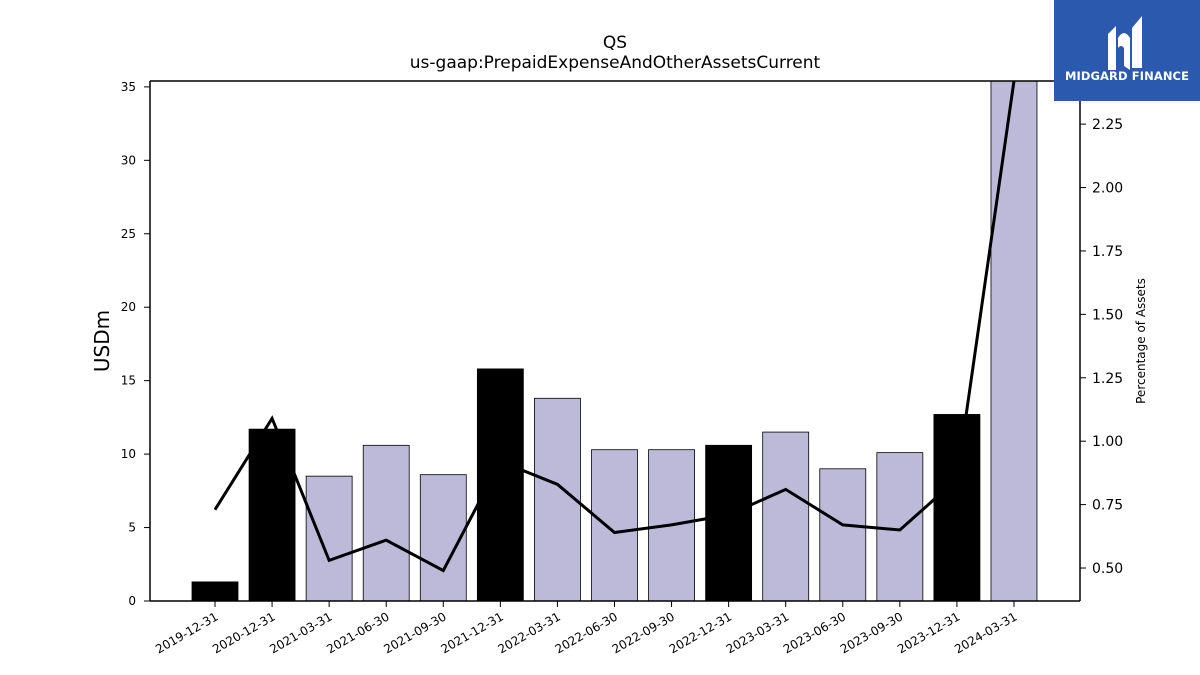 This screenshot has width=1200, height=675. I want to click on x-tick-label: 2023-09-30, so click(871, 632).